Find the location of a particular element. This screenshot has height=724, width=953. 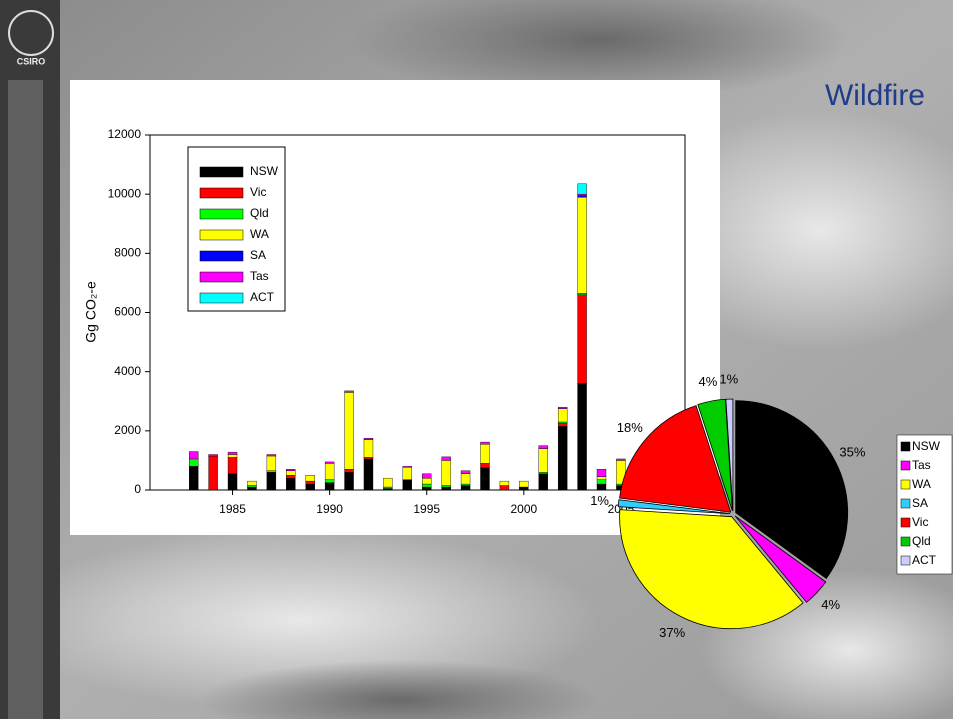

y-tick-label: 8000 is located at coordinates (127, 253).